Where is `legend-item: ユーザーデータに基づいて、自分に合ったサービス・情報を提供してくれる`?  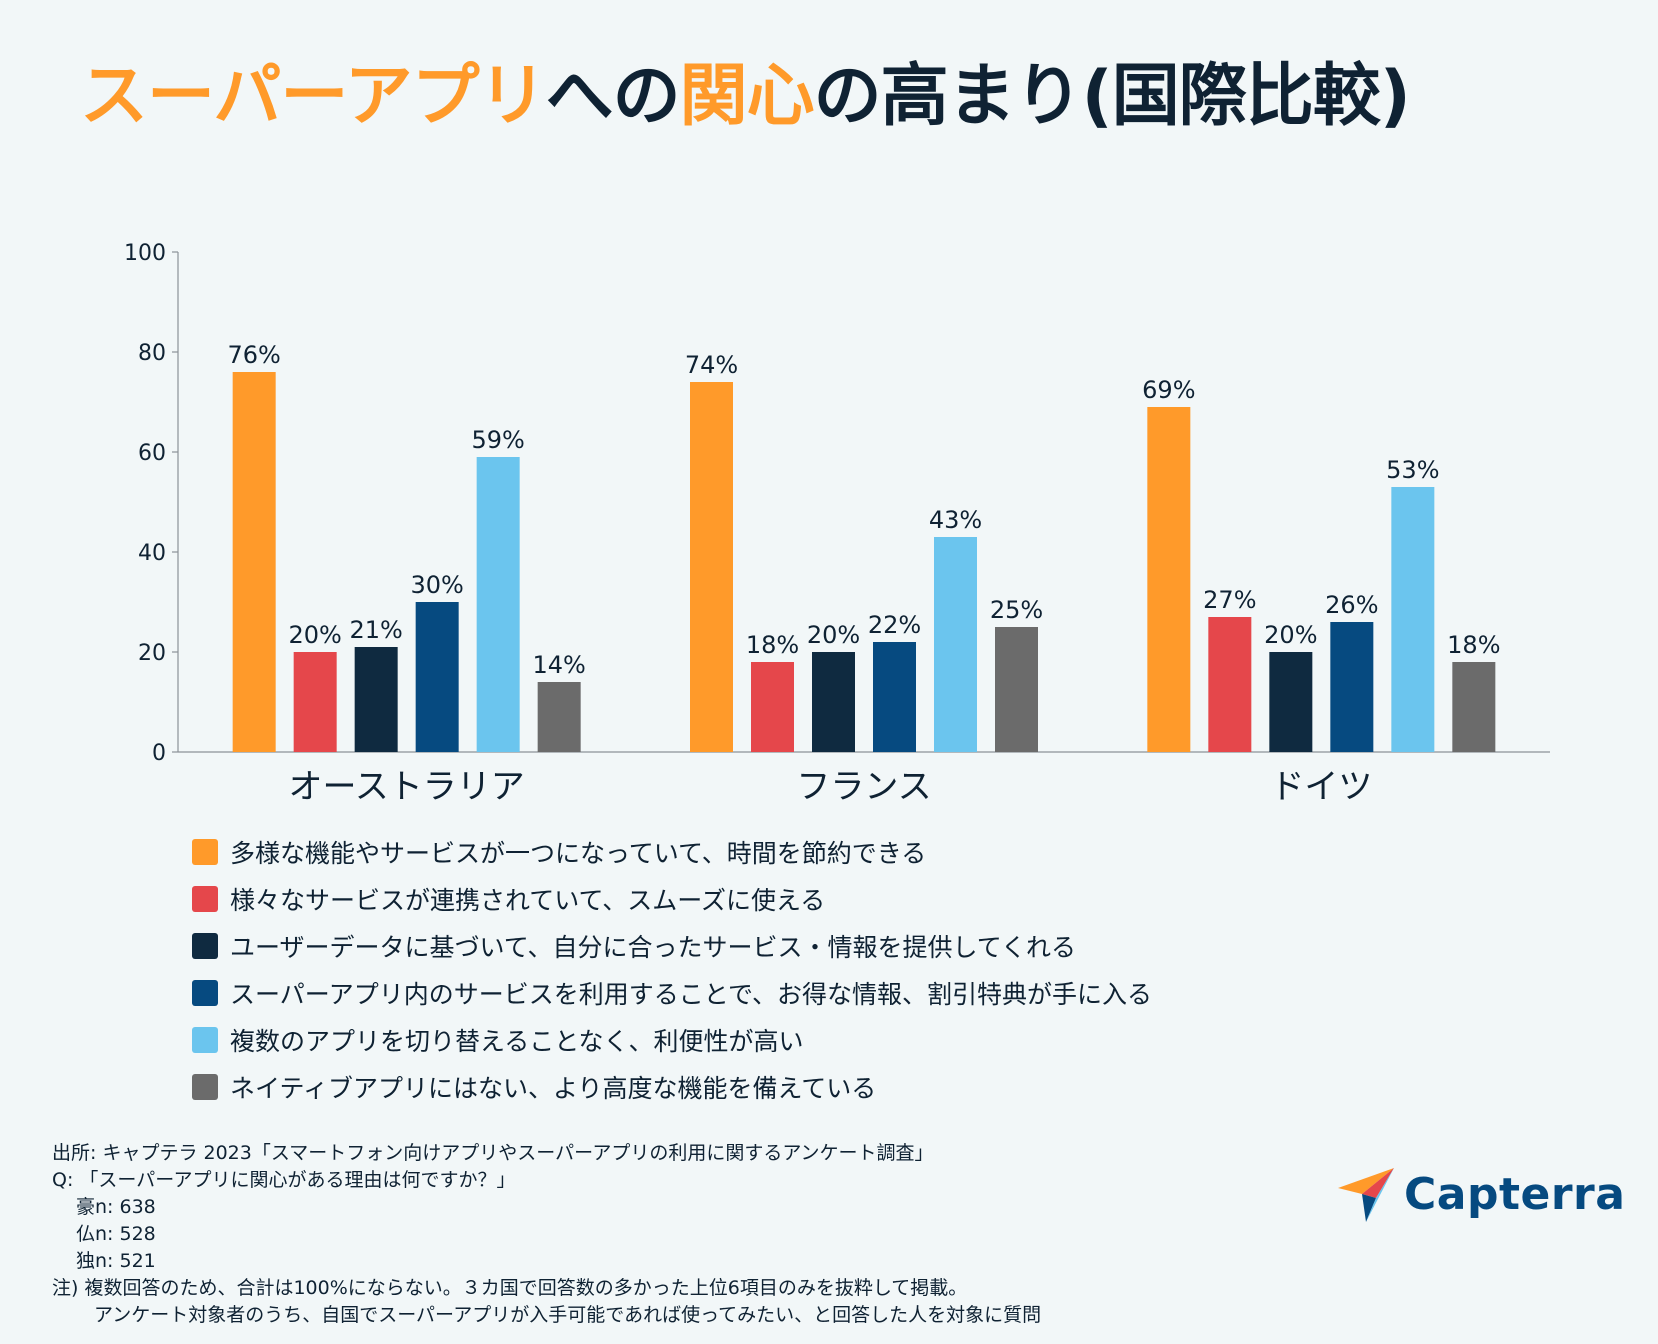
legend-item: ユーザーデータに基づいて、自分に合ったサービス・情報を提供してくれる is located at coordinates (672, 945).